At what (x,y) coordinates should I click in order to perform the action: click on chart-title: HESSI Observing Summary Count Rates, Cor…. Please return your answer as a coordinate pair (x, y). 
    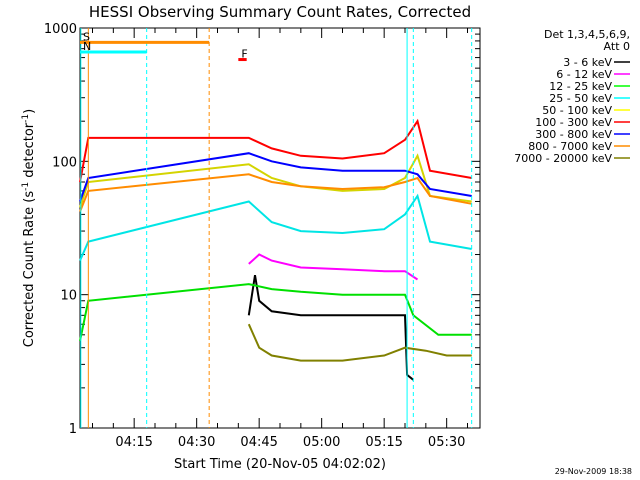
    Looking at the image, I should click on (280, 12).